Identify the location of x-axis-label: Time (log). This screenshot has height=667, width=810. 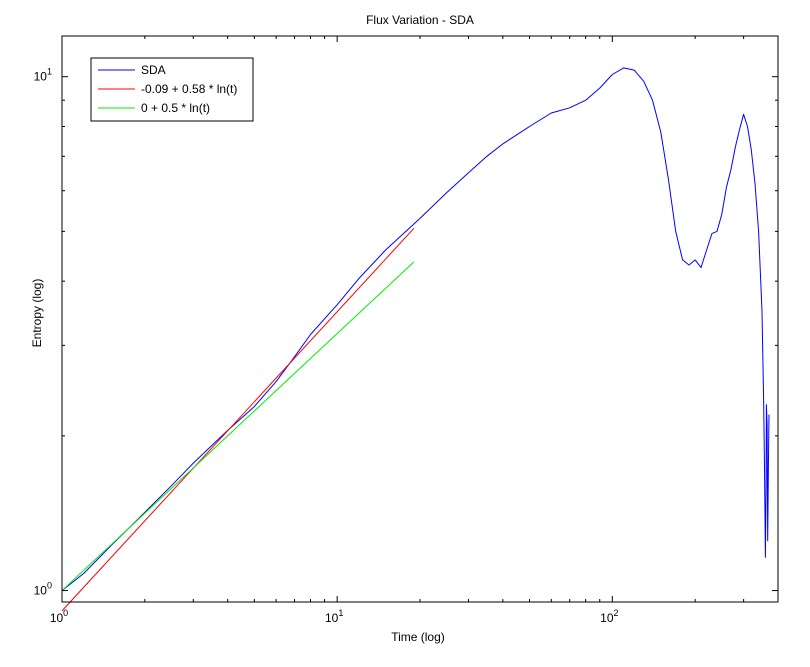
(418, 637).